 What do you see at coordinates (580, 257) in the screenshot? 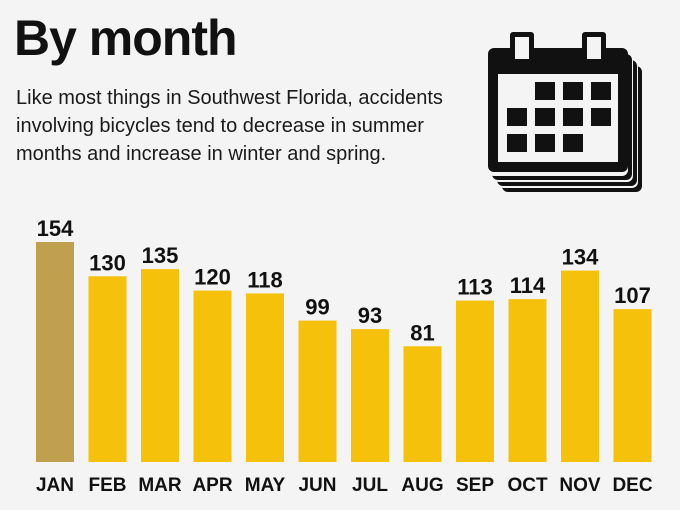
I see `bar-value-label: 134` at bounding box center [580, 257].